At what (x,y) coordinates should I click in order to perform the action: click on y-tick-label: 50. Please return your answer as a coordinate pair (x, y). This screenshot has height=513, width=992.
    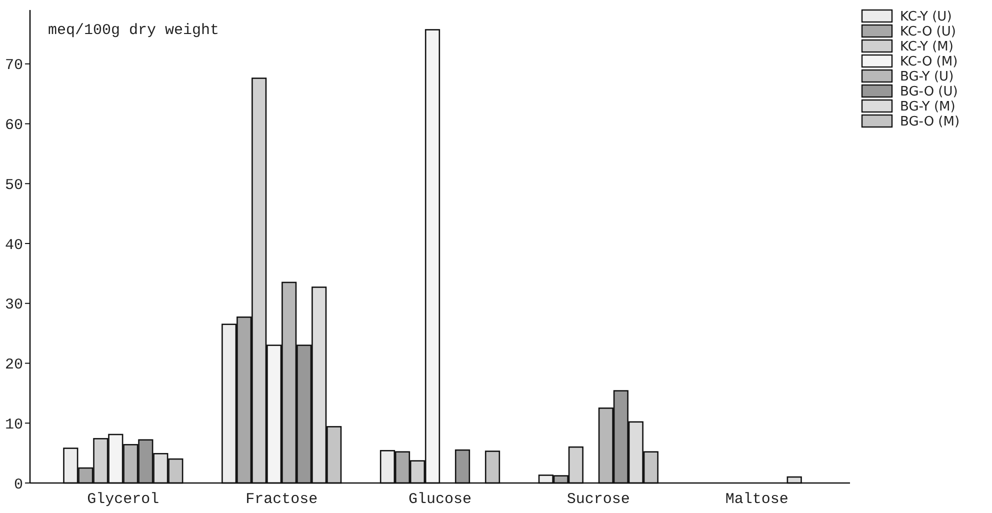
    Looking at the image, I should click on (13, 185).